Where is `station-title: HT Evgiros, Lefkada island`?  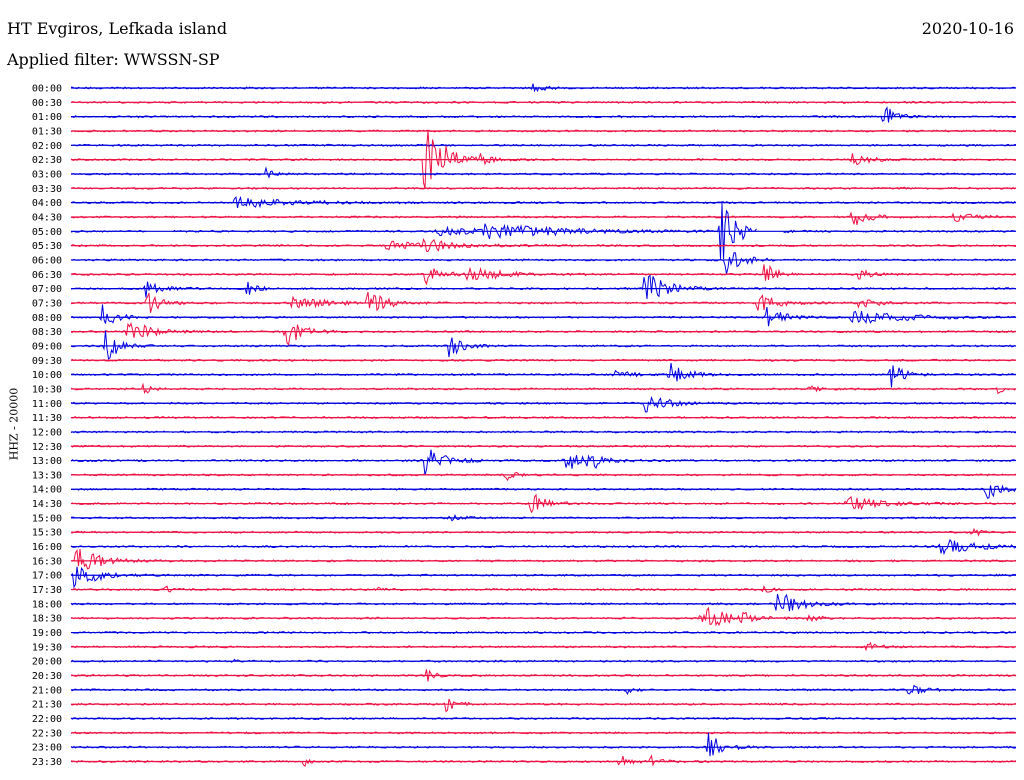
station-title: HT Evgiros, Lefkada island is located at coordinates (117, 28).